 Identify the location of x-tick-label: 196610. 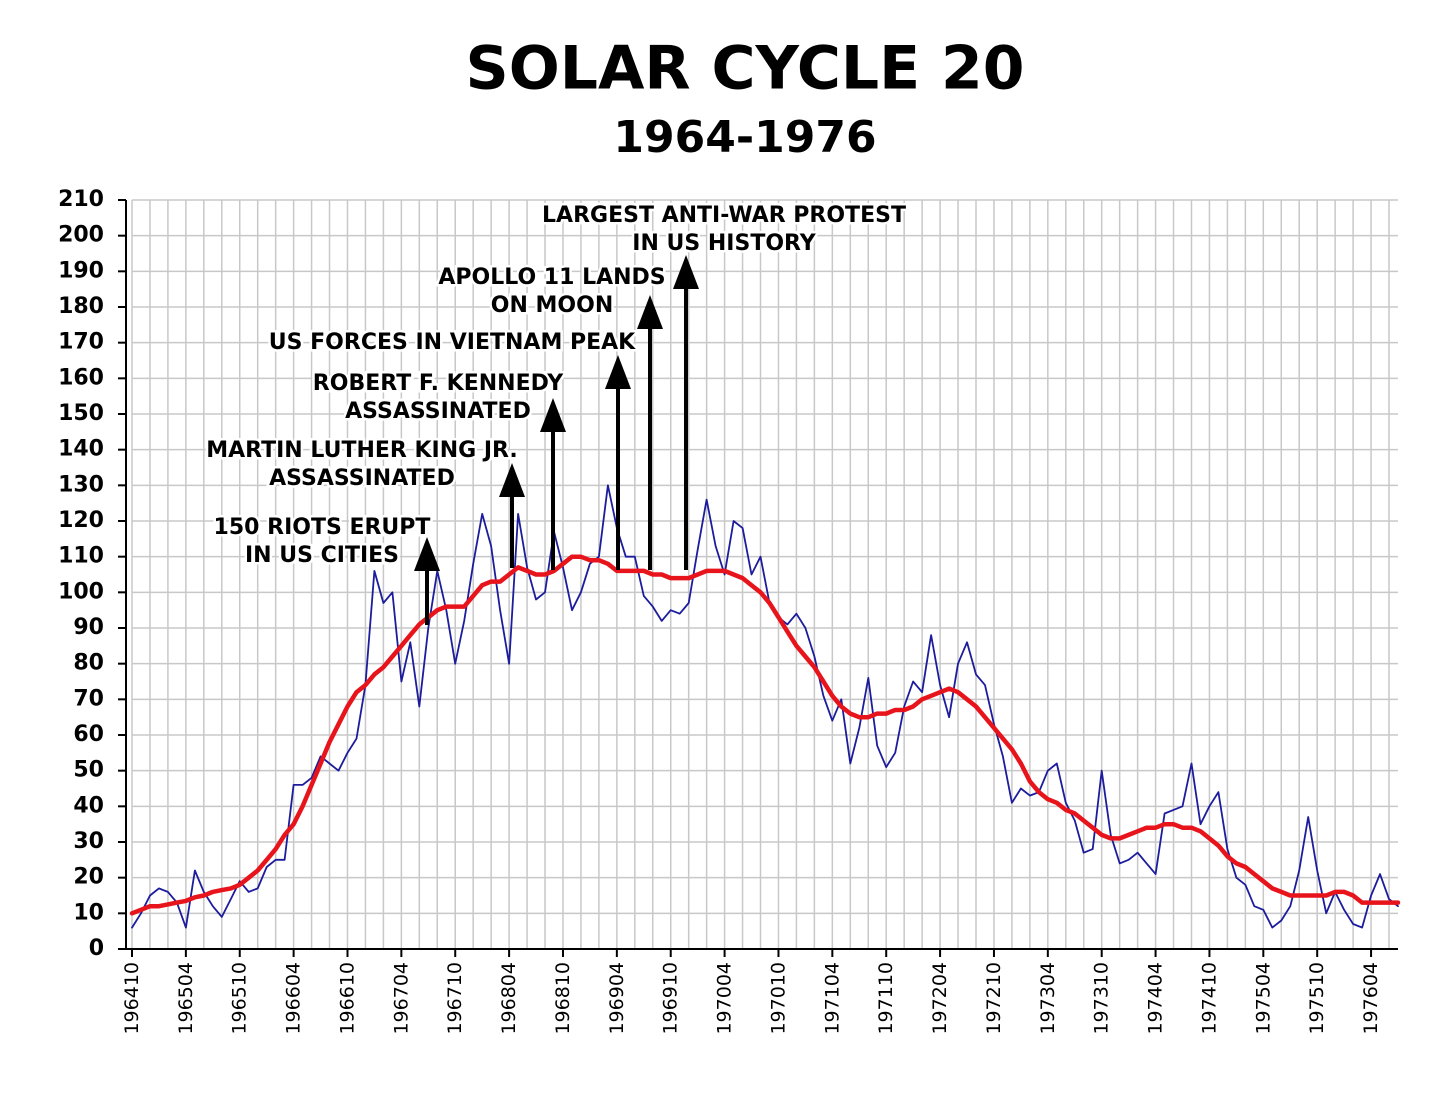
(347, 998).